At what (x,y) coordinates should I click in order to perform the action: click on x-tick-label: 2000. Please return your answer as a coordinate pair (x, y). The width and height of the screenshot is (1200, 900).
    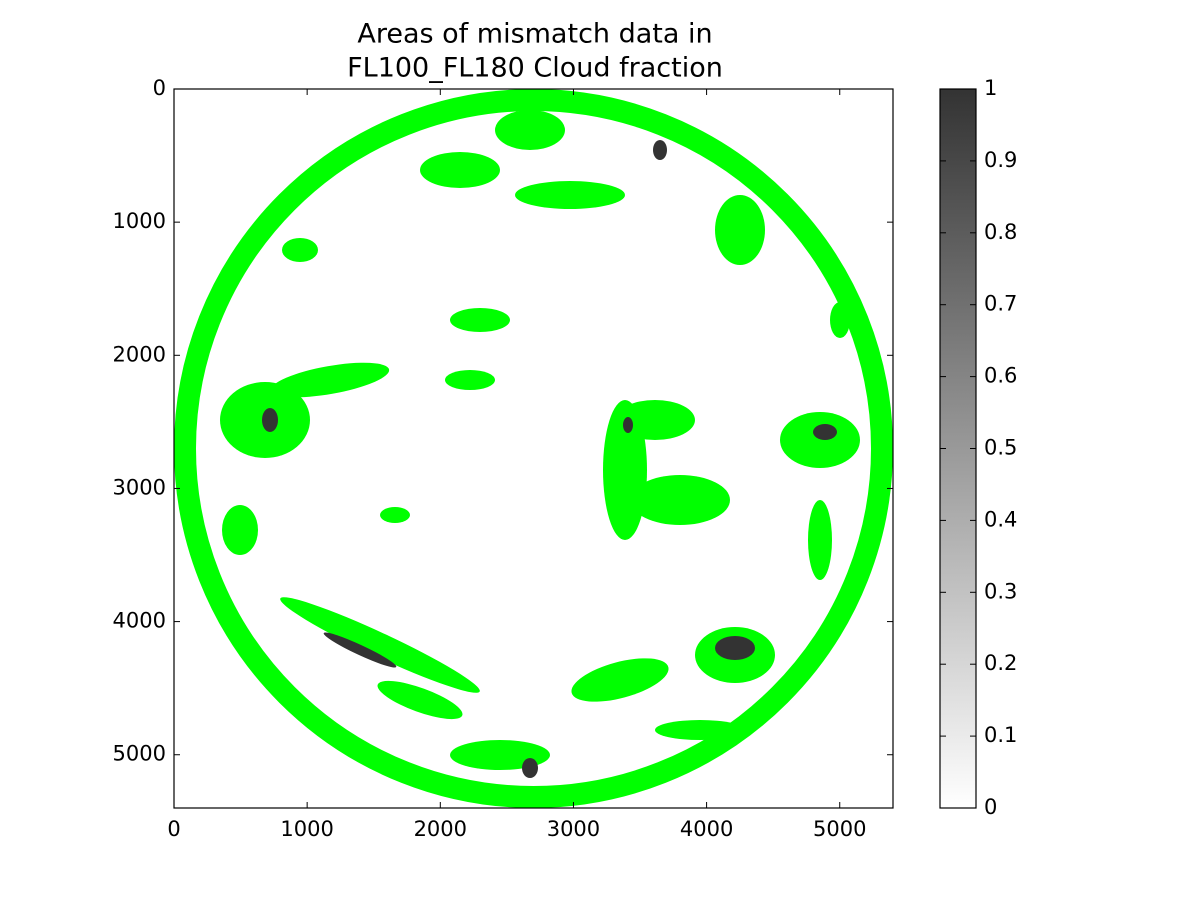
    Looking at the image, I should click on (440, 829).